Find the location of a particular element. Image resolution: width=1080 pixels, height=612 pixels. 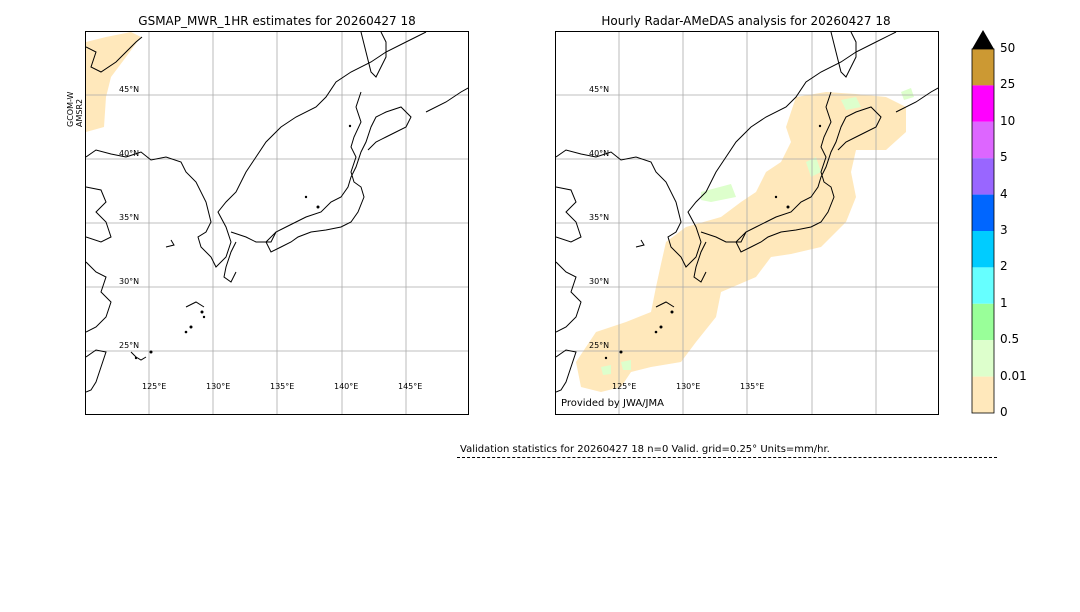

left-precip-area is located at coordinates (113, 82).